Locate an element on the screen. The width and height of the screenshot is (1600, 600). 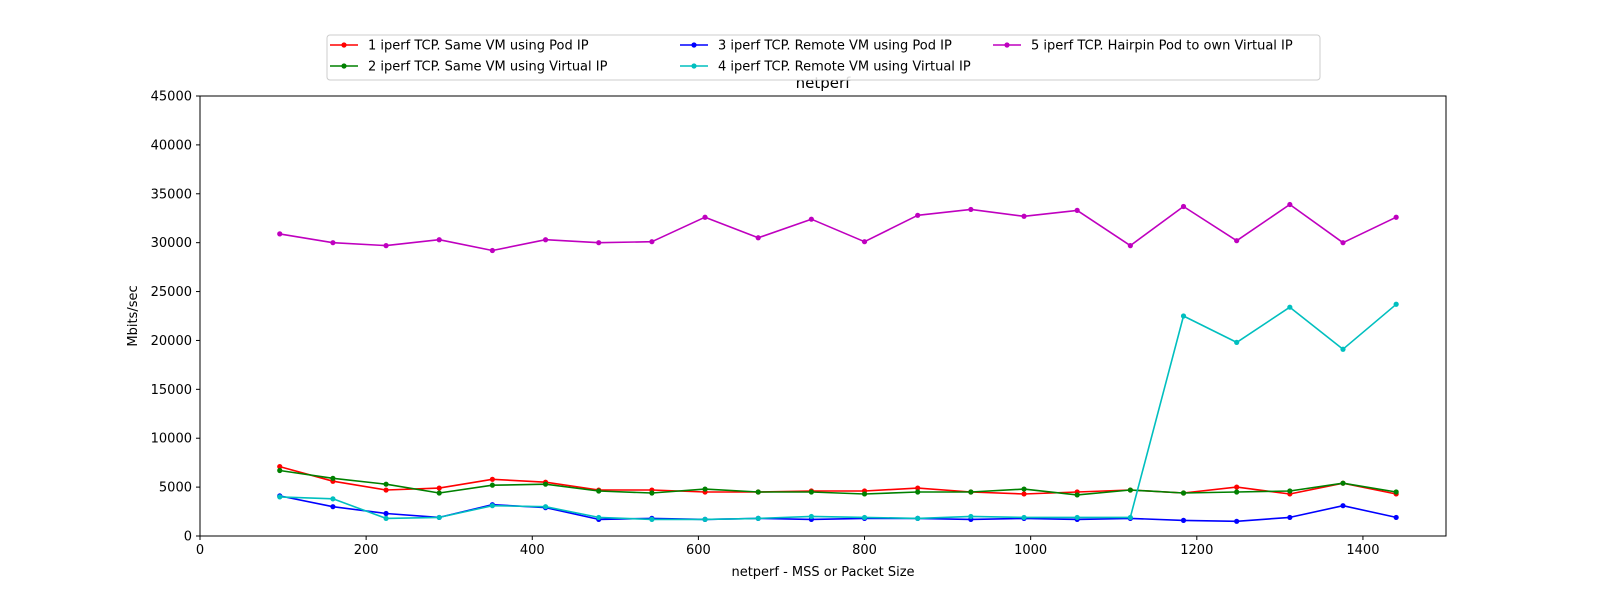
legend-item: 3 iperf TCP. Remote VM using Pod IP is located at coordinates (816, 46).